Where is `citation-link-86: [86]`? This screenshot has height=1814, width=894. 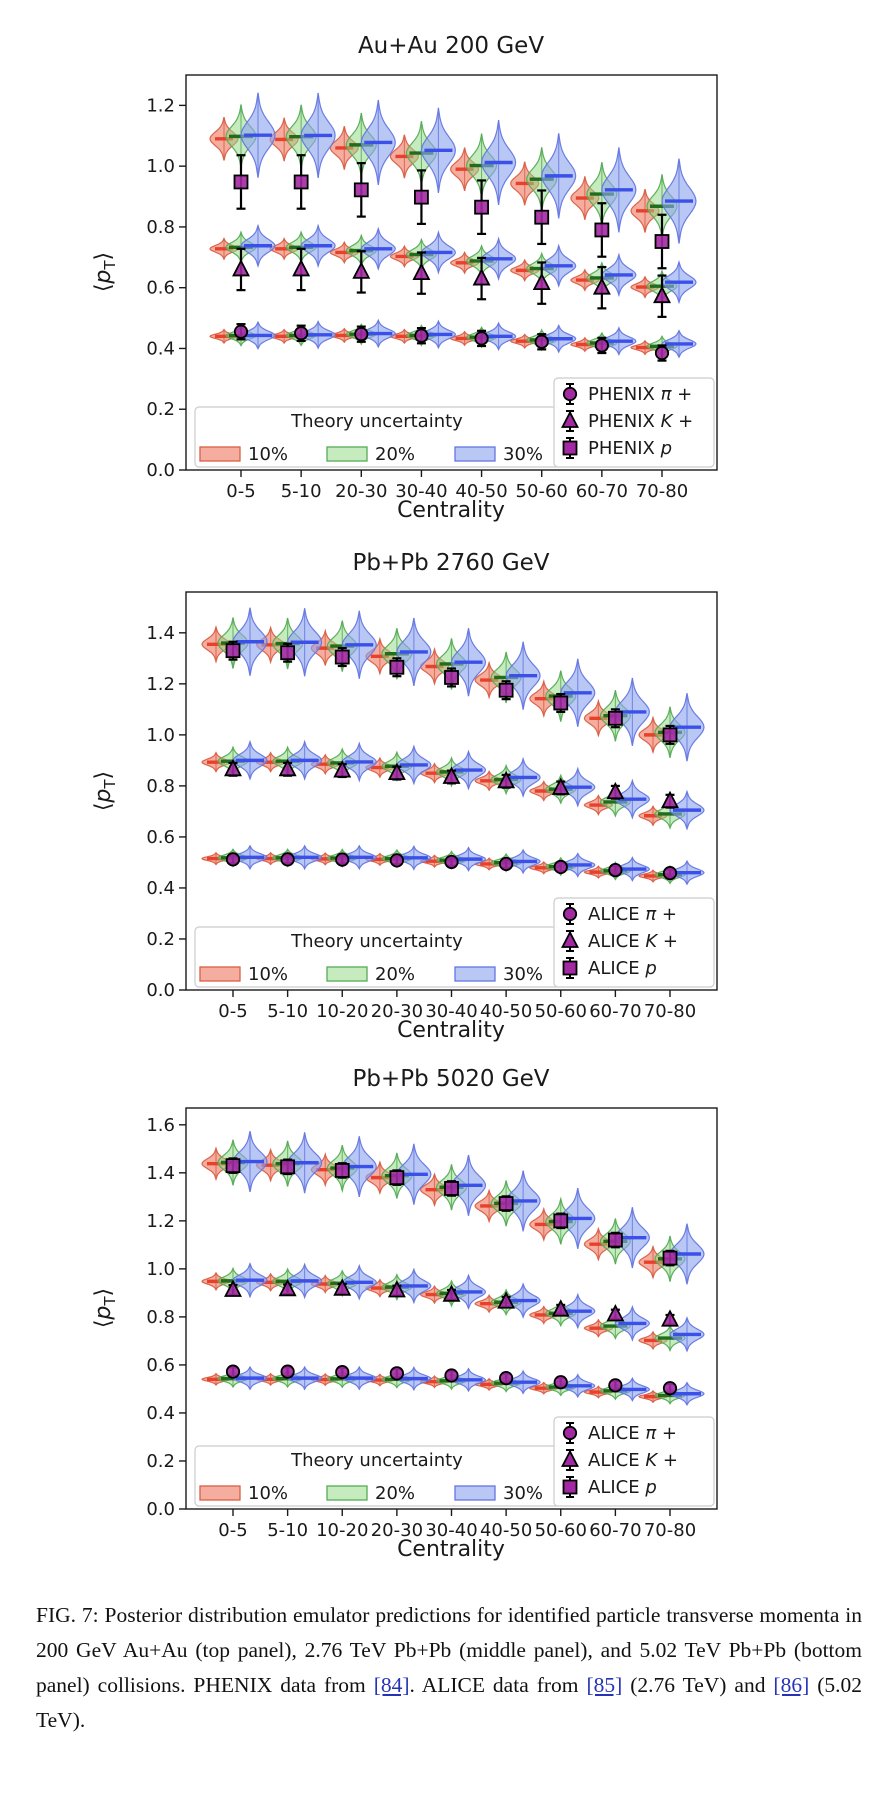
citation-link-86: [86] is located at coordinates (791, 1685).